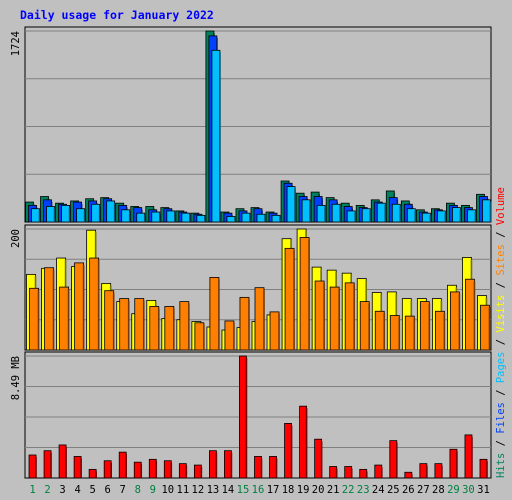  What do you see at coordinates (243, 490) in the screenshot?
I see `day-label: 15` at bounding box center [243, 490].